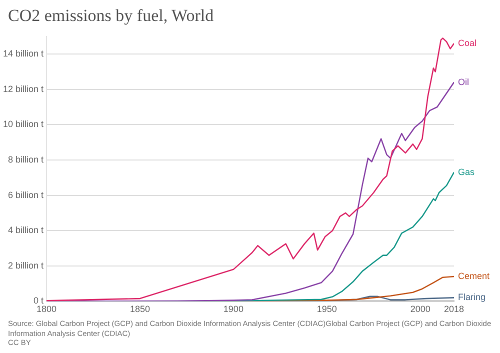 Image resolution: width=500 pixels, height=353 pixels. What do you see at coordinates (39, 301) in the screenshot?
I see `y-tick-label: 0 t` at bounding box center [39, 301].